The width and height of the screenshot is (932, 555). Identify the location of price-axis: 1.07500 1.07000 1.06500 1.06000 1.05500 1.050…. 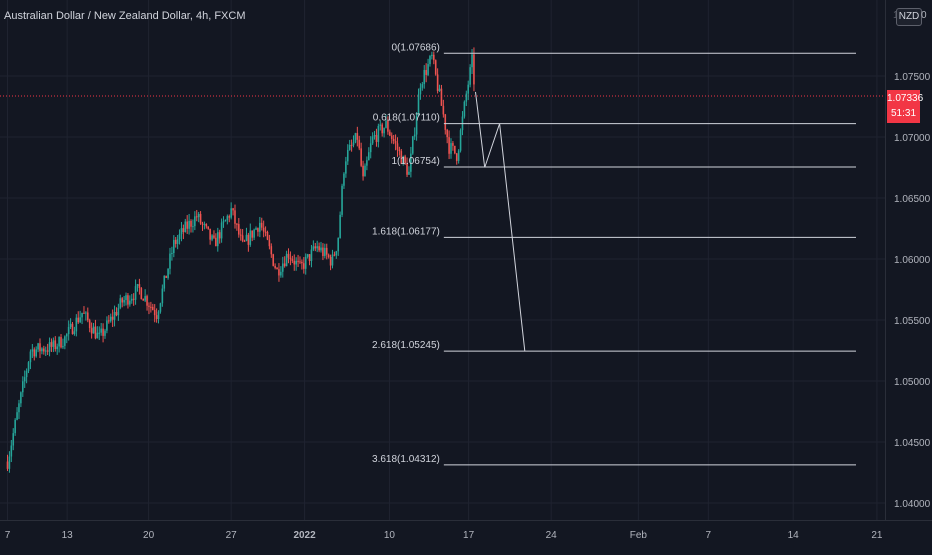
(912, 291).